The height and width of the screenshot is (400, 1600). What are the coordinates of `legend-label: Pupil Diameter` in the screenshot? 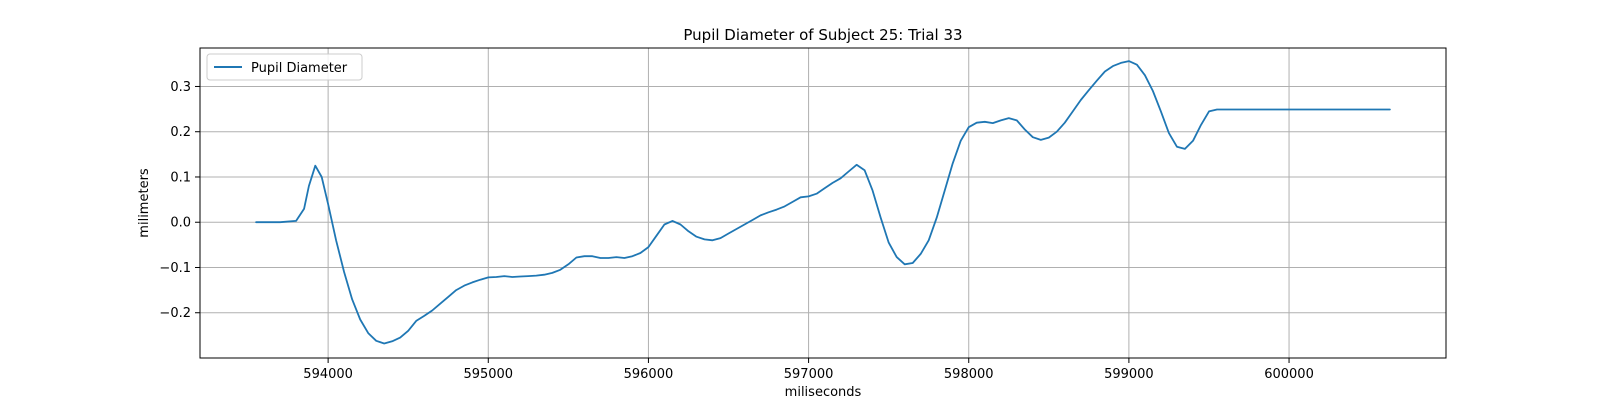 It's located at (299, 68).